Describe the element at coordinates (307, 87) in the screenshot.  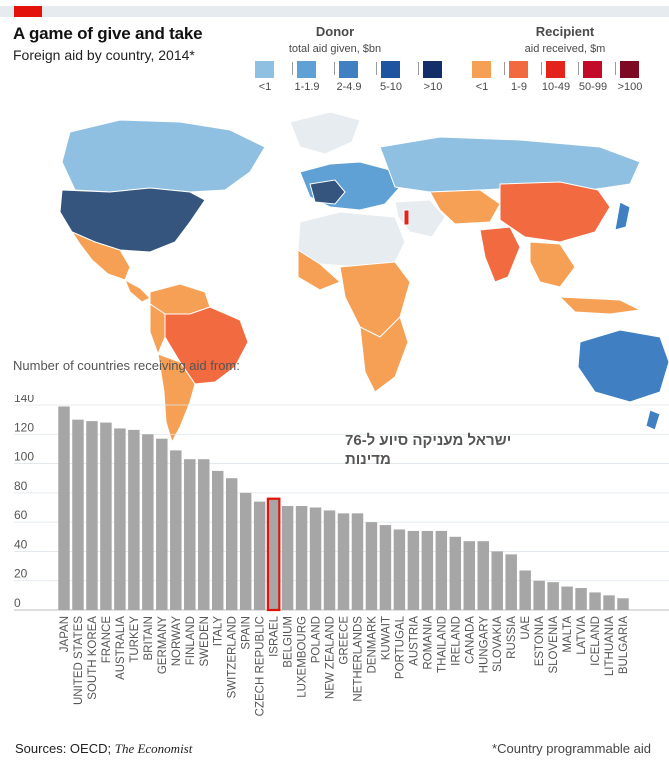
I see `legend-donor-label-1: 1-1.9` at that location.